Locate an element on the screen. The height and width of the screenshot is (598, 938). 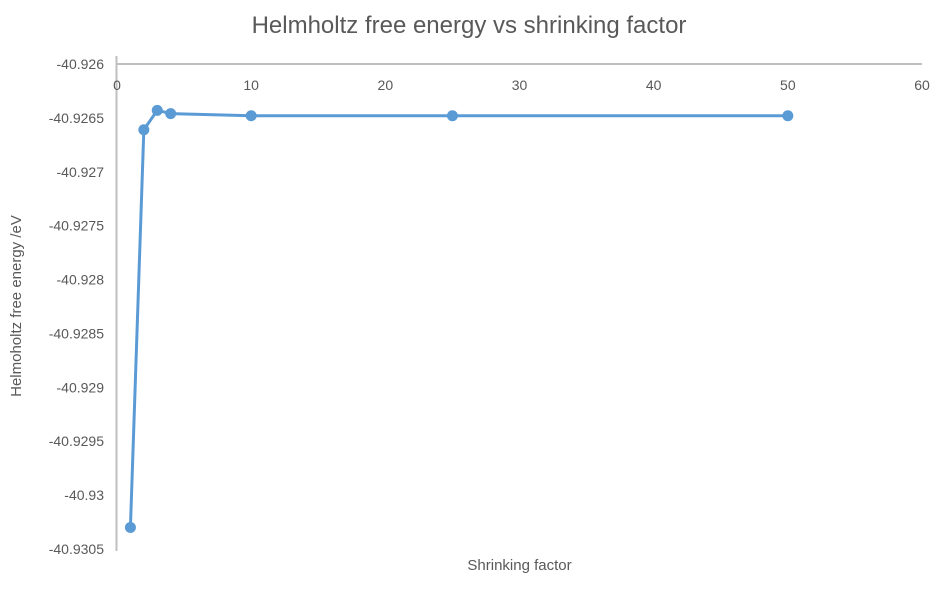
x-tick-label: 20 is located at coordinates (386, 85).